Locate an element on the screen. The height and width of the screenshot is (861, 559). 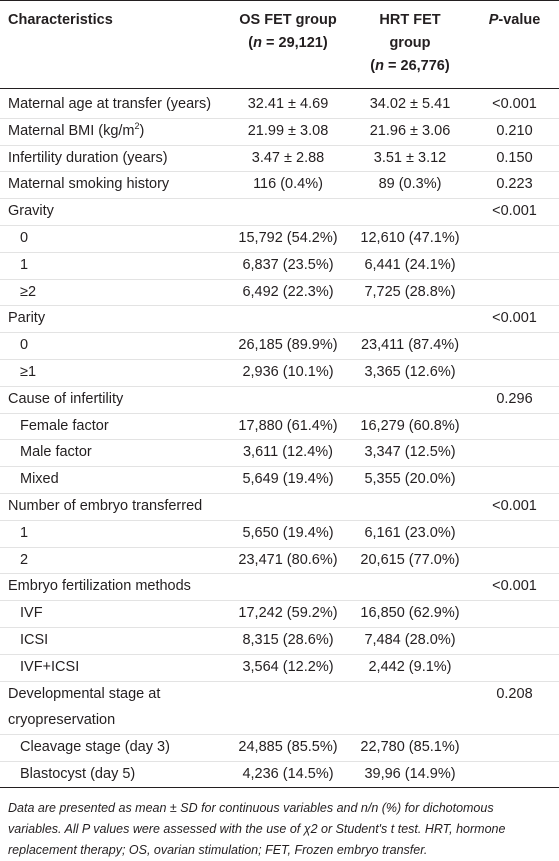
label-line: Developmental stage at is located at coordinates (84, 693).